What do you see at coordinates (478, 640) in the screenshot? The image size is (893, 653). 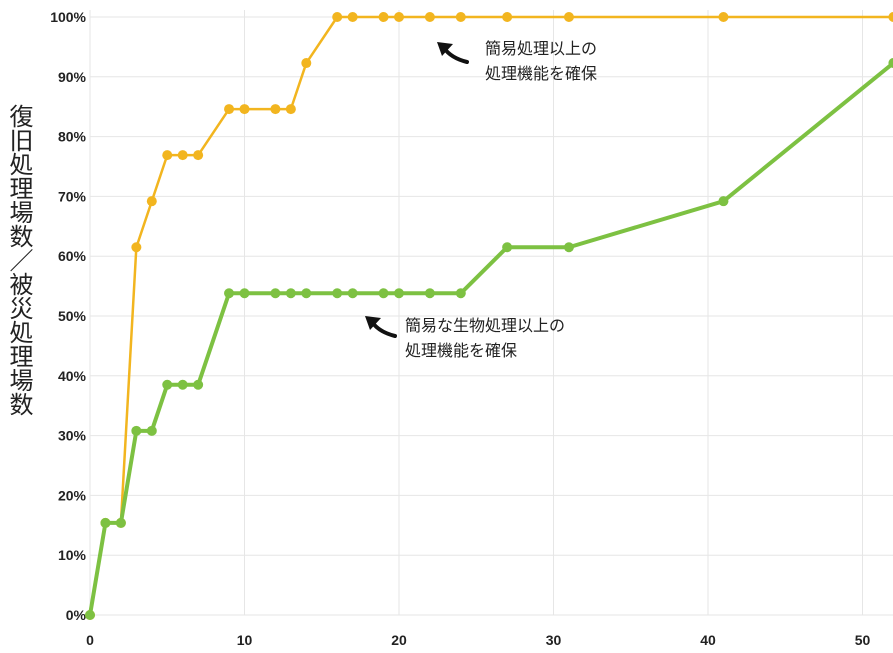 I see `x-tick-labels: 0 10 20 30 40 50` at bounding box center [478, 640].